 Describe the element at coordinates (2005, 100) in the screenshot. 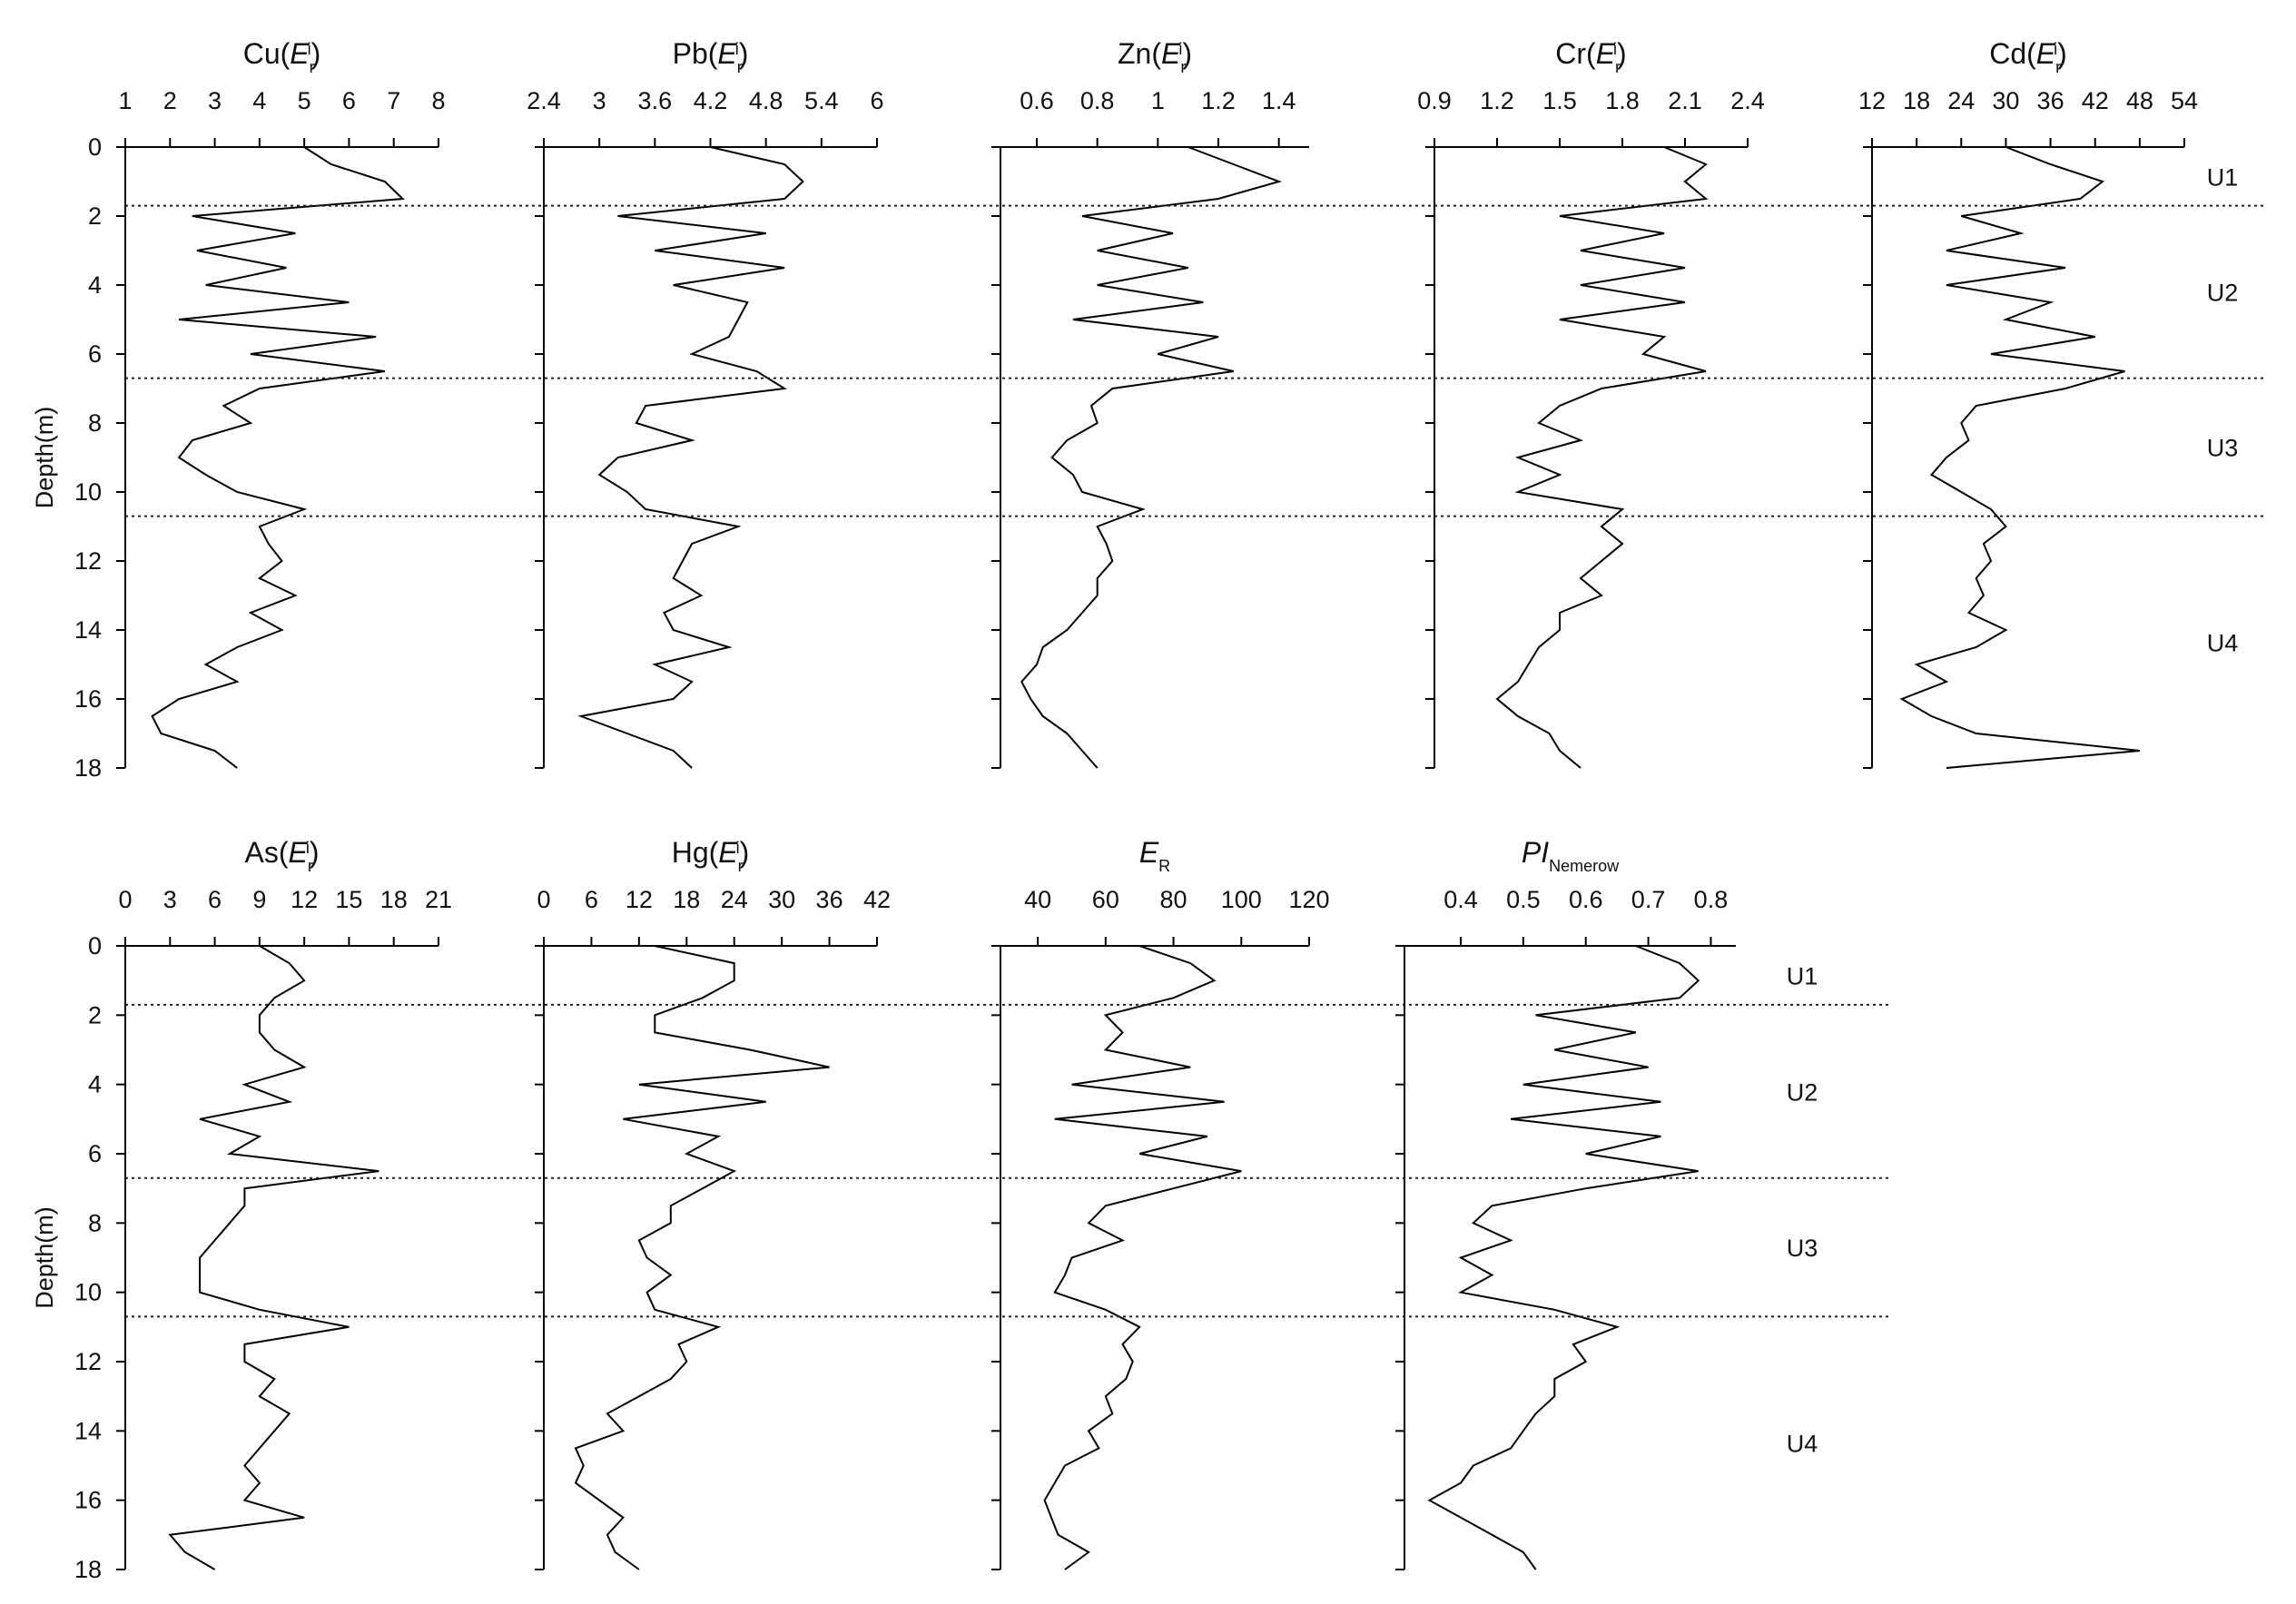

I see `x-tick-label: 30` at that location.